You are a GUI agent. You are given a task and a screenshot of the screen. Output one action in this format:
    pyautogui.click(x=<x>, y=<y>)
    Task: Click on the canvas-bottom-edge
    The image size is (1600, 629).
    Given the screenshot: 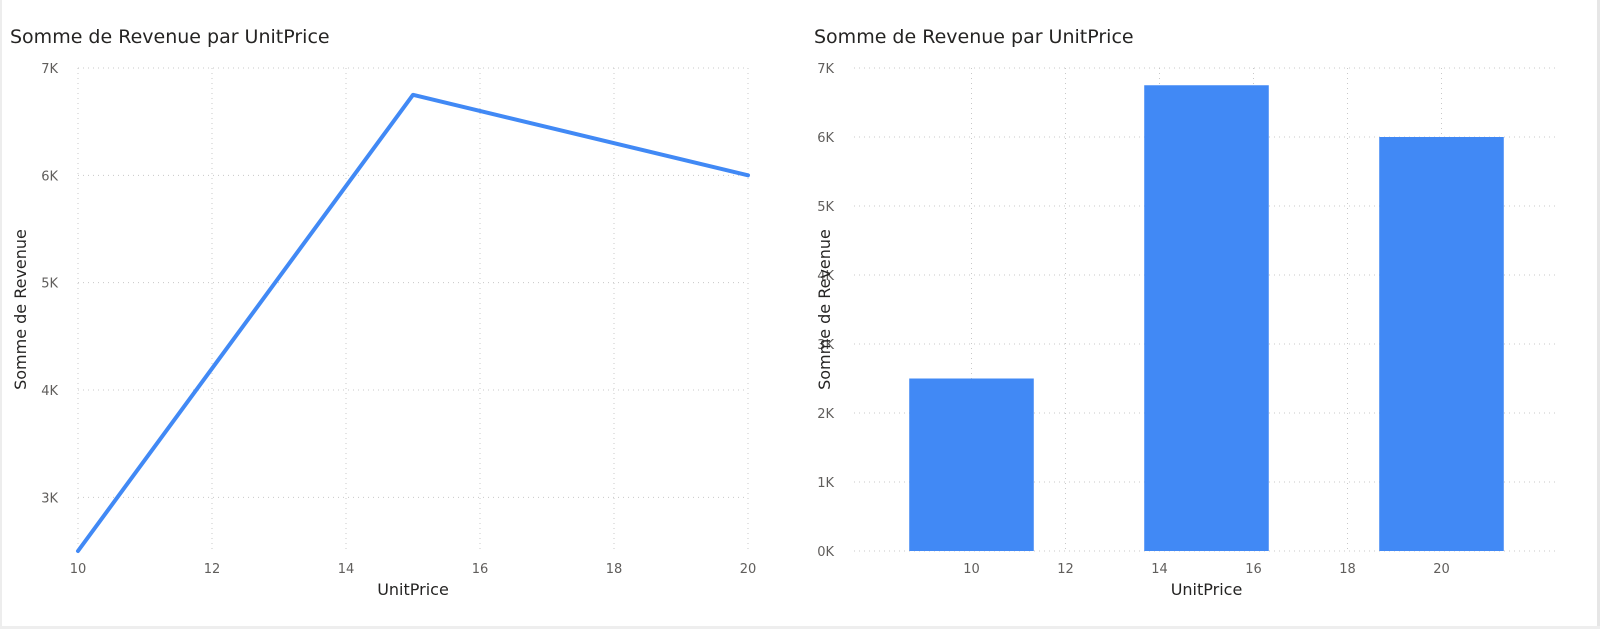 What is the action you would take?
    pyautogui.click(x=800, y=627)
    